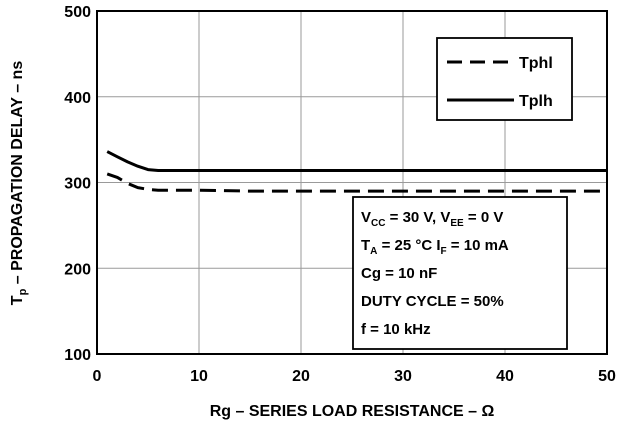 This screenshot has width=618, height=425. What do you see at coordinates (77, 355) in the screenshot?
I see `y-tick-label: 100` at bounding box center [77, 355].